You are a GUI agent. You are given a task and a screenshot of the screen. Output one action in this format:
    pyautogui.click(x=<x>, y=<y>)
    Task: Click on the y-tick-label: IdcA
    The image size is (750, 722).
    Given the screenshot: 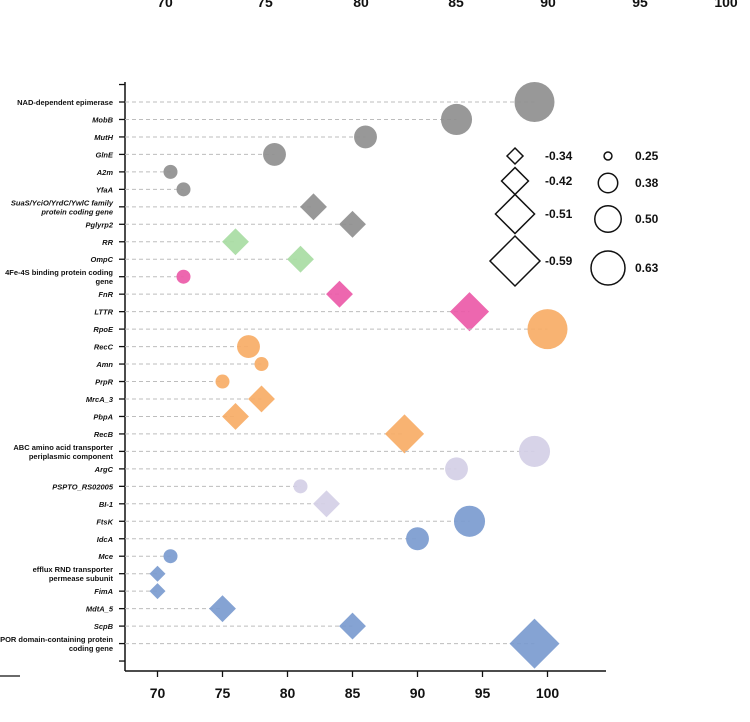 What is the action you would take?
    pyautogui.click(x=105, y=539)
    